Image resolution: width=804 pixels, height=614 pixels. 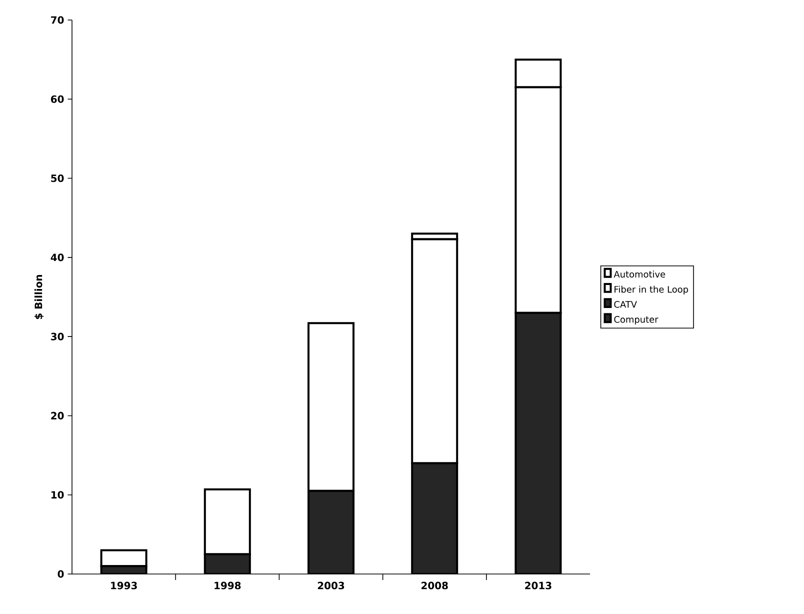 I want to click on legend-label: Fiber in the Loop, so click(x=651, y=290).